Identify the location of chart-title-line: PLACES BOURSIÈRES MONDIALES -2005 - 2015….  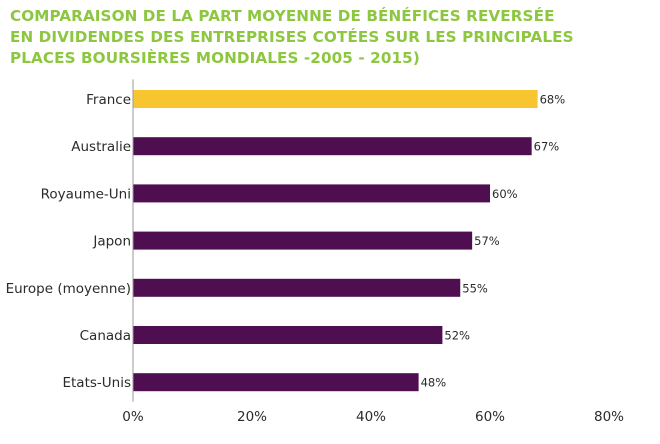
(215, 58).